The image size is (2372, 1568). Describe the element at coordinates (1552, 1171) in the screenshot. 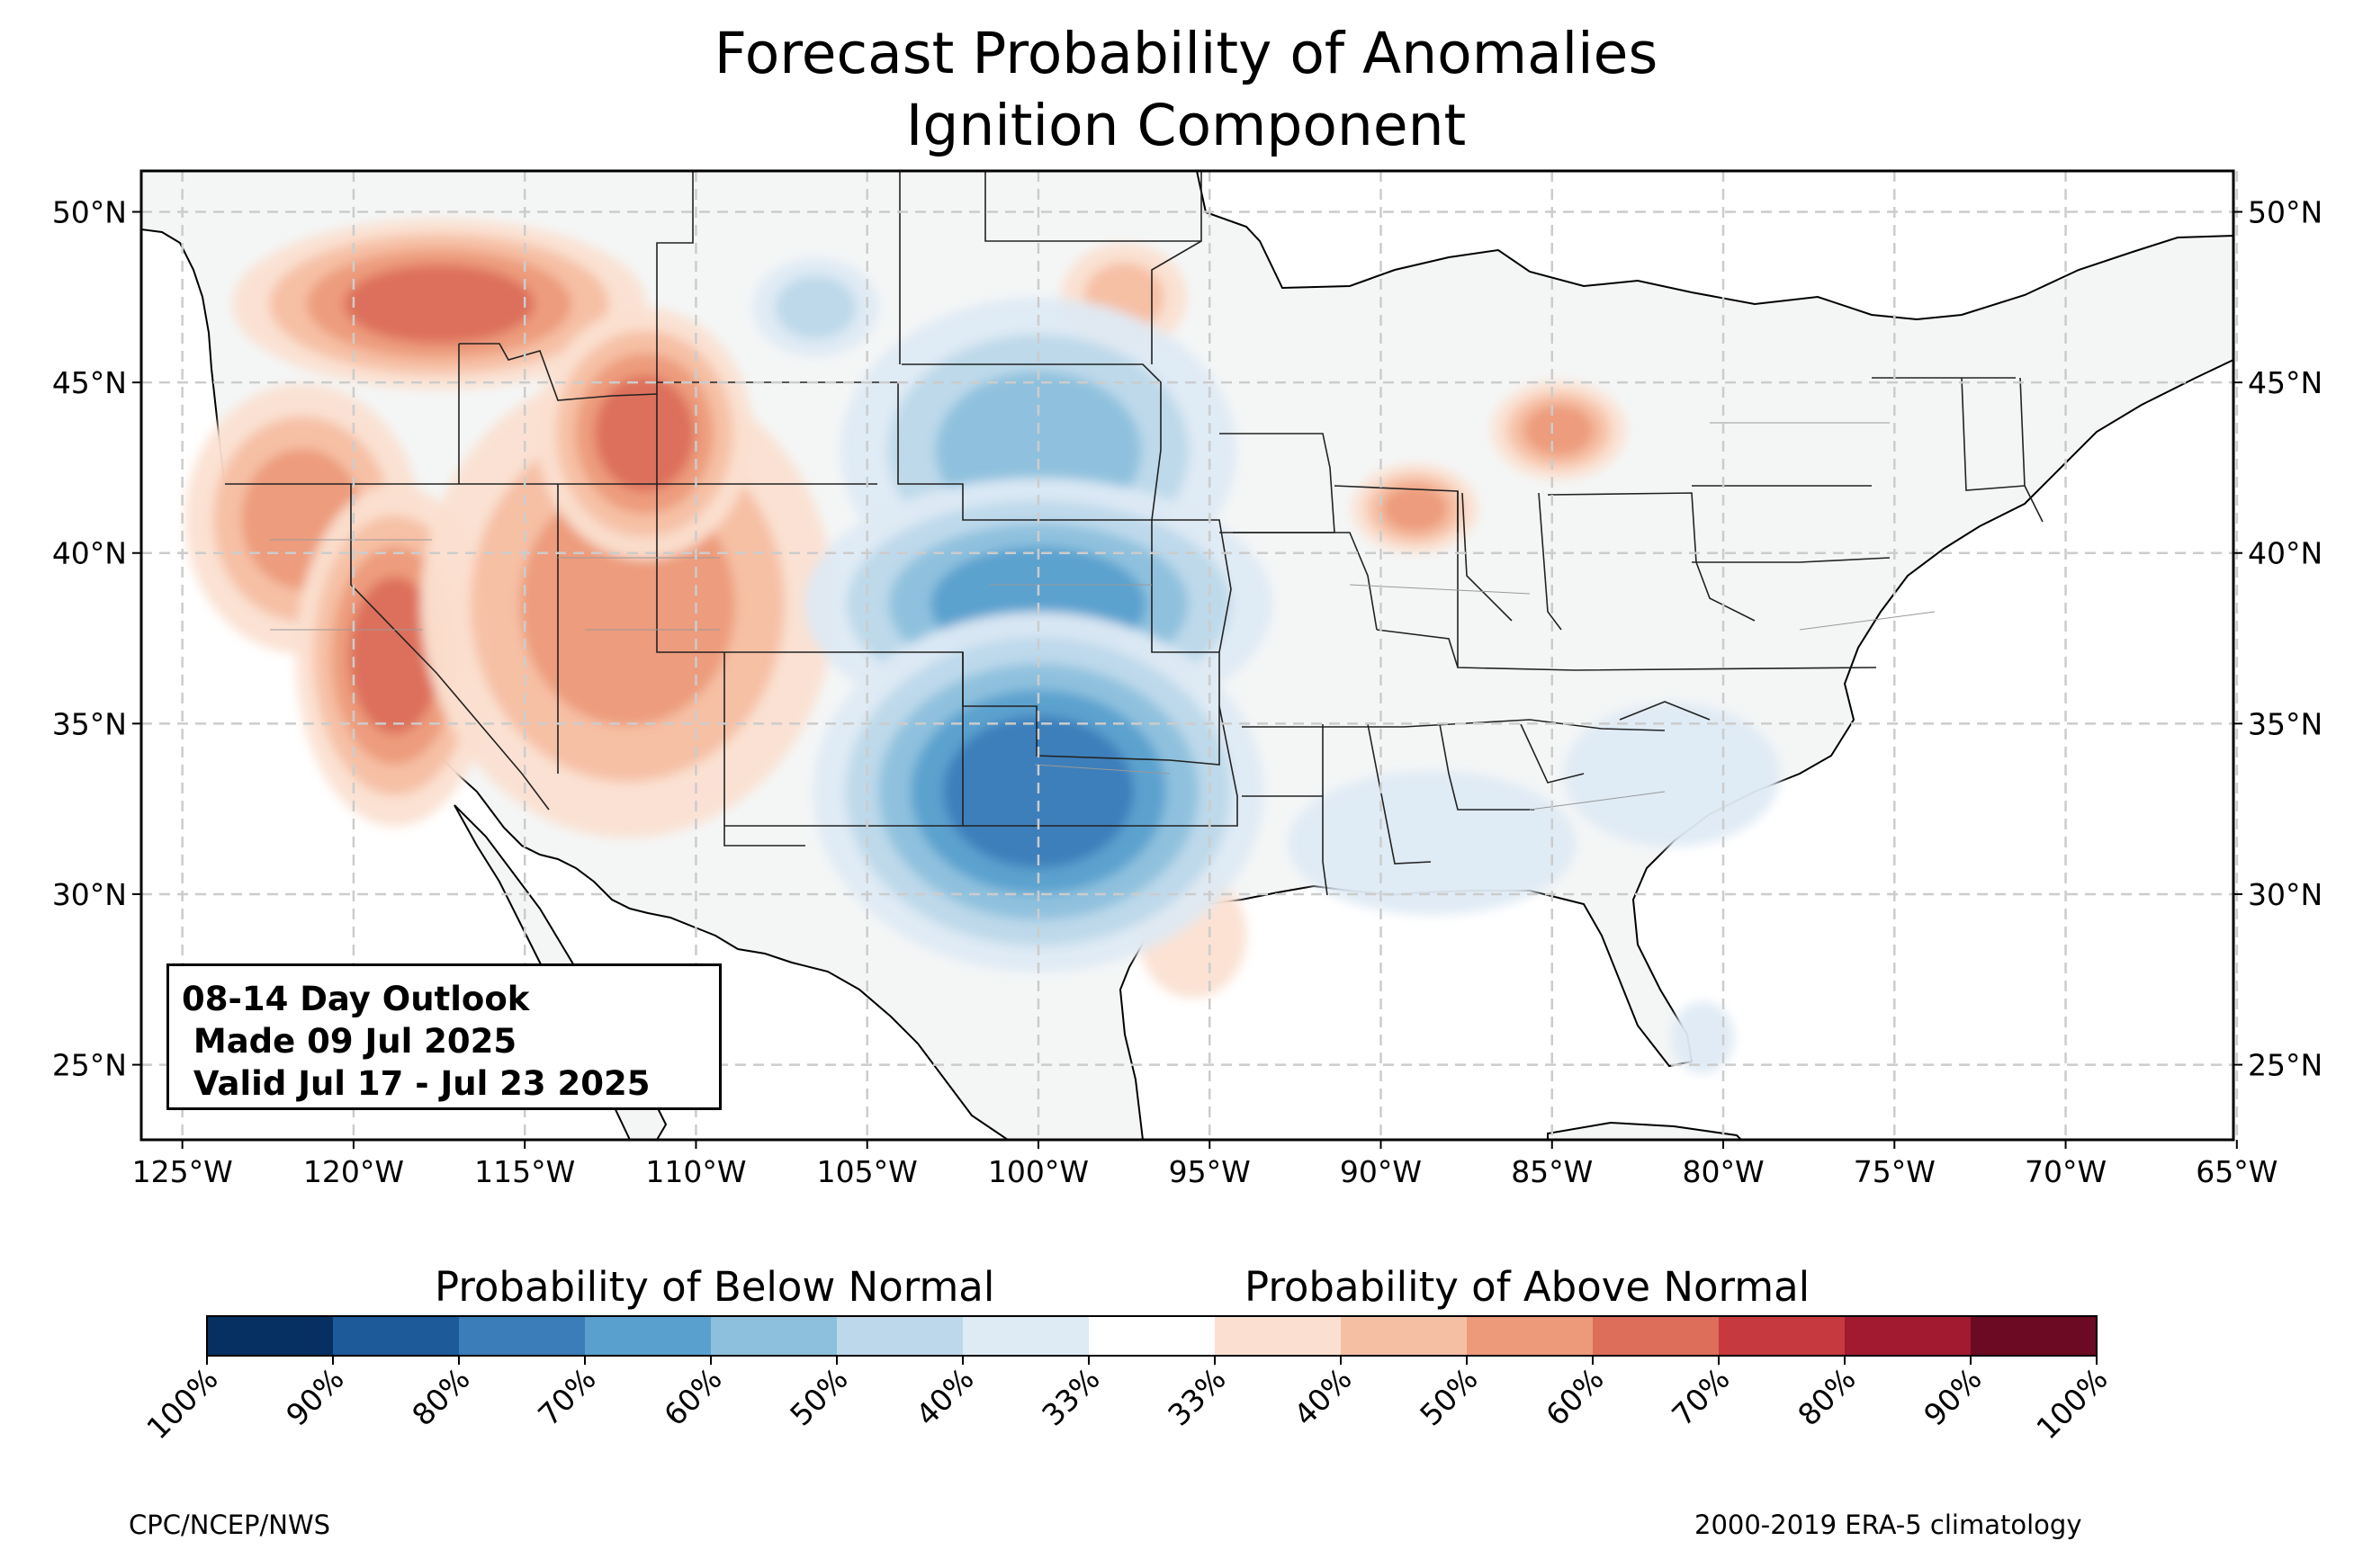

I see `lon-tick-label: 85°W` at that location.